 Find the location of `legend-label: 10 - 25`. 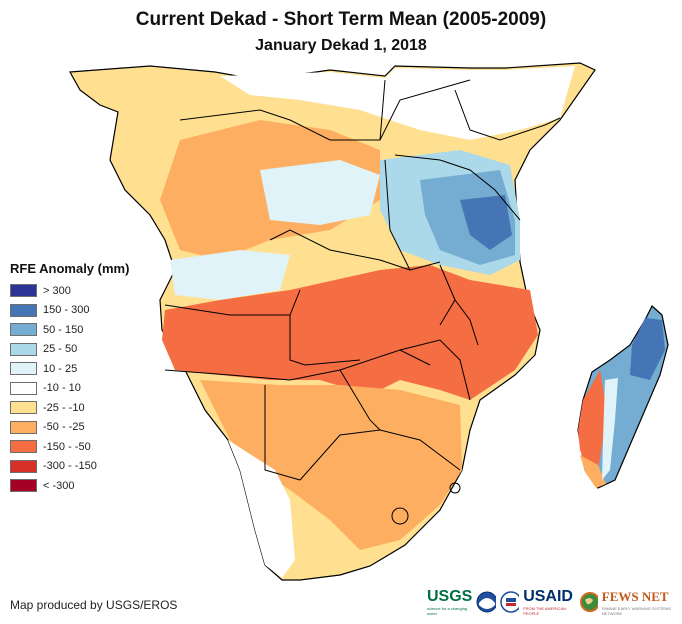

legend-label: 10 - 25 is located at coordinates (60, 368).